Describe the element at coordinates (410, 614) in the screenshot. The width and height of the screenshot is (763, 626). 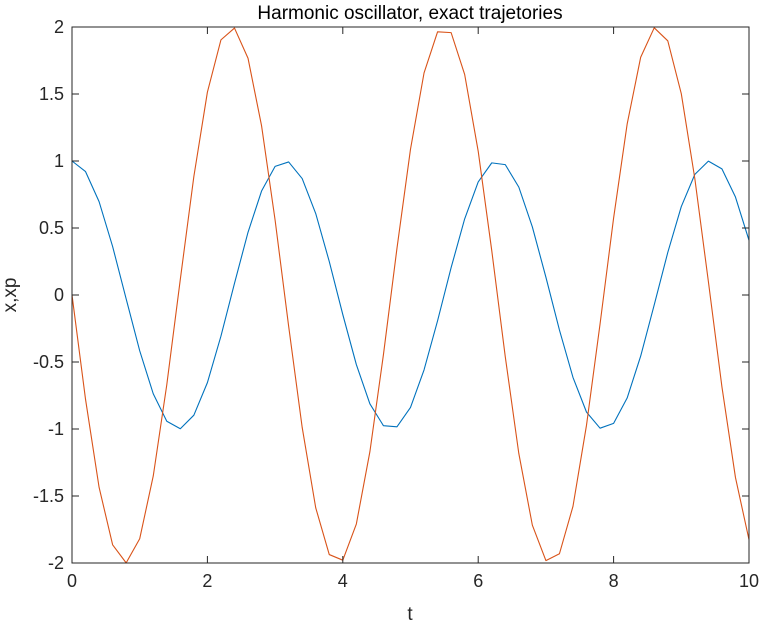
I see `x-axis-label: t` at that location.